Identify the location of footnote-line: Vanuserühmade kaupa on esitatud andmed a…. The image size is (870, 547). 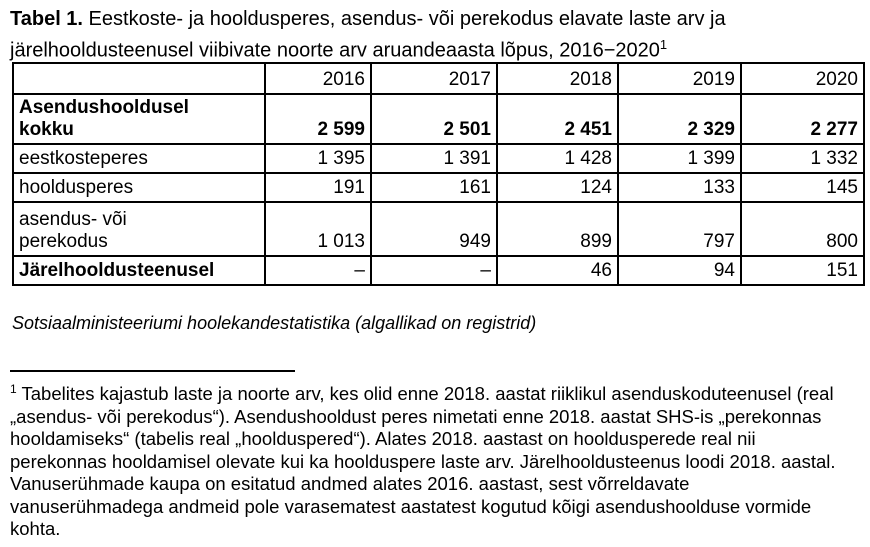
(350, 484).